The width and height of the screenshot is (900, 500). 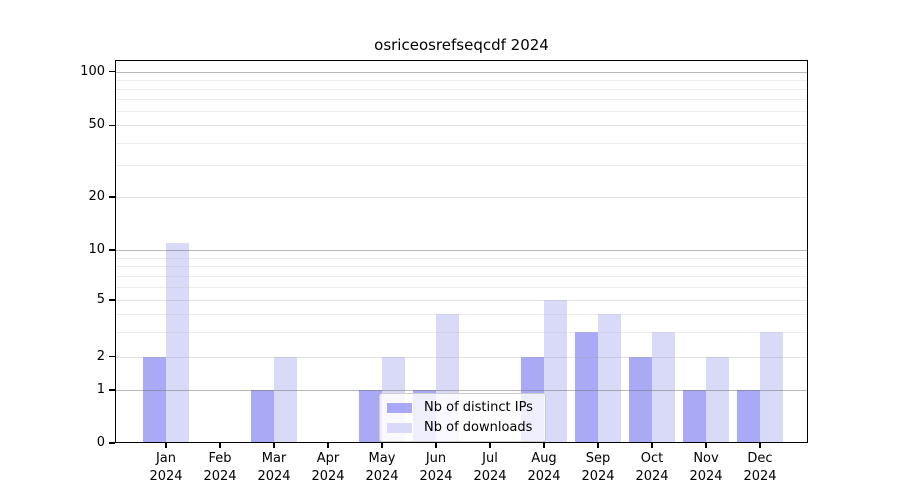 What do you see at coordinates (652, 467) in the screenshot?
I see `x-tick-label: Oct 2024` at bounding box center [652, 467].